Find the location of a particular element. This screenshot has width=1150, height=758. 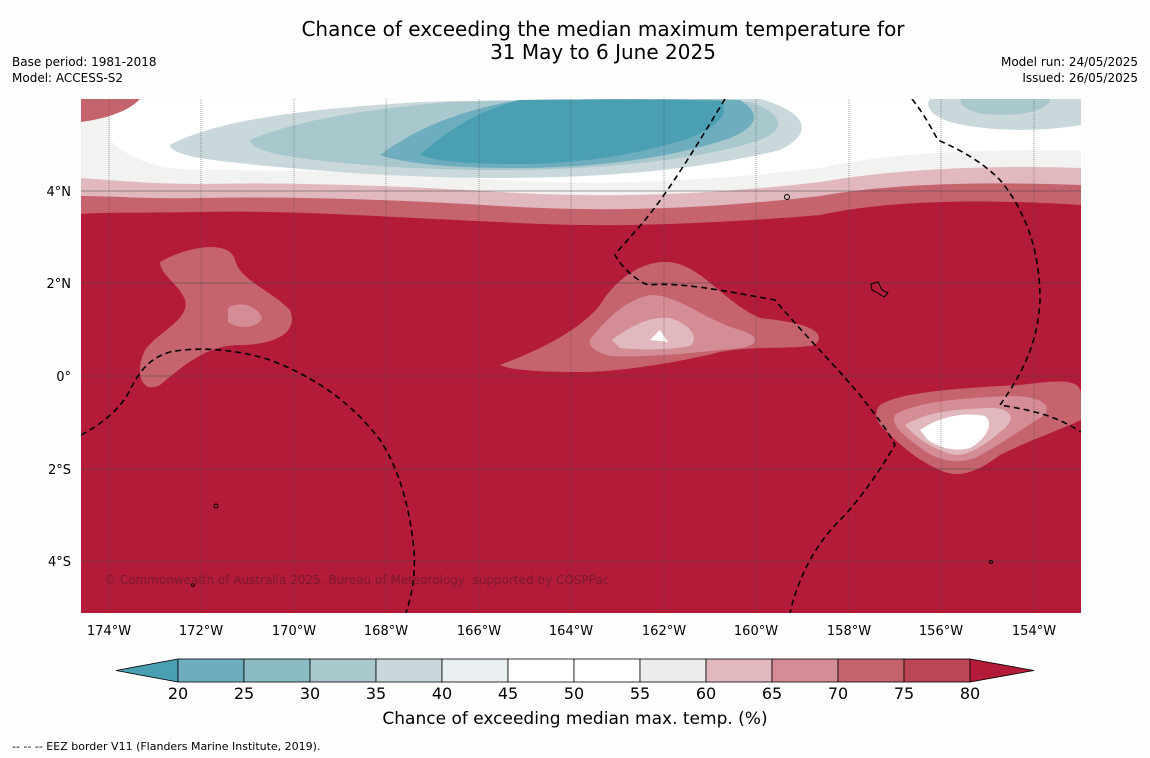

lon-label-170w: 170°W is located at coordinates (294, 631).